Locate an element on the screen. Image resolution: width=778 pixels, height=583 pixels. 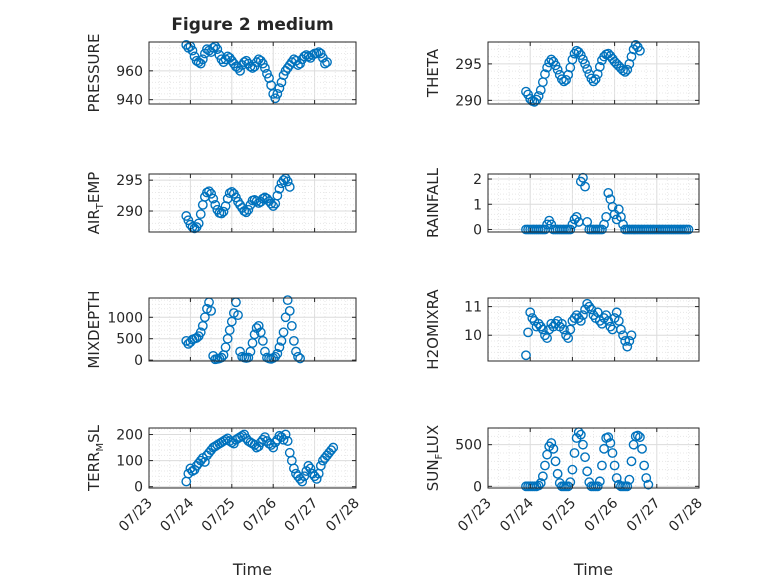
rainfall-plot-area is located at coordinates (593, 203).